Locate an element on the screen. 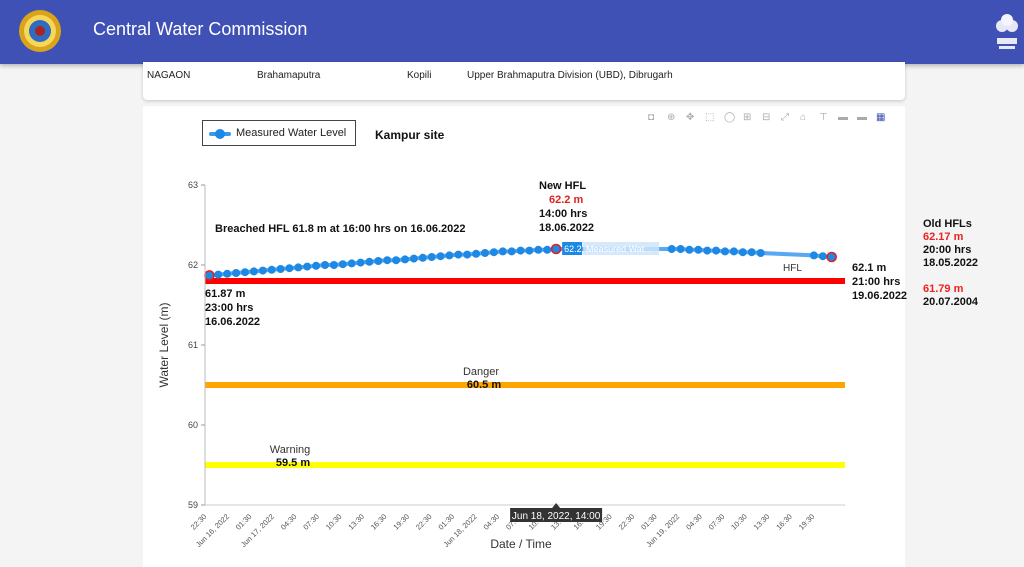 The image size is (1024, 567). basin-name: Brahamaputra is located at coordinates (289, 75).